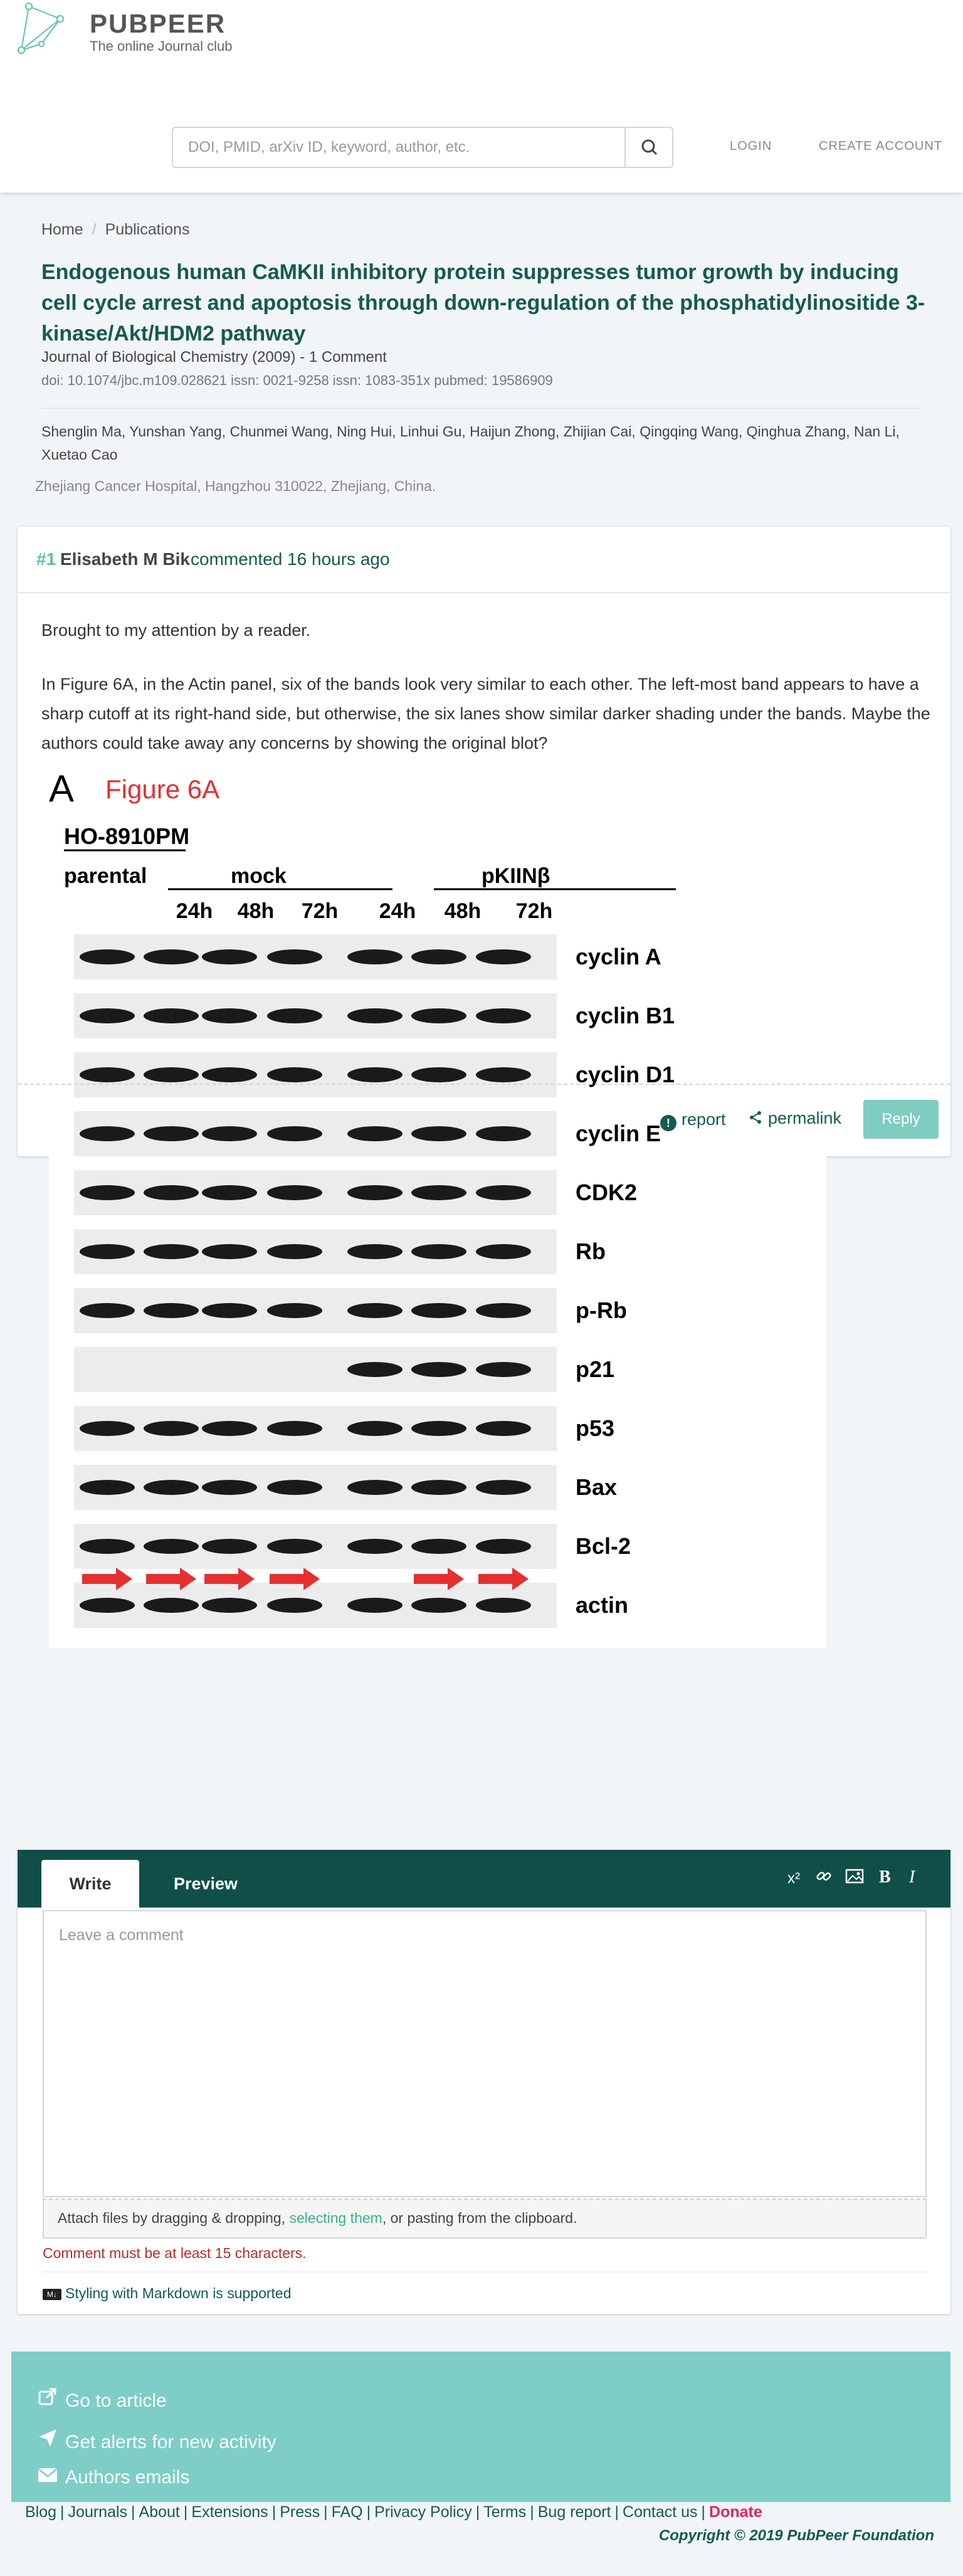 This screenshot has width=963, height=2576. Describe the element at coordinates (162, 789) in the screenshot. I see `figure-caption: Figure 6A` at that location.